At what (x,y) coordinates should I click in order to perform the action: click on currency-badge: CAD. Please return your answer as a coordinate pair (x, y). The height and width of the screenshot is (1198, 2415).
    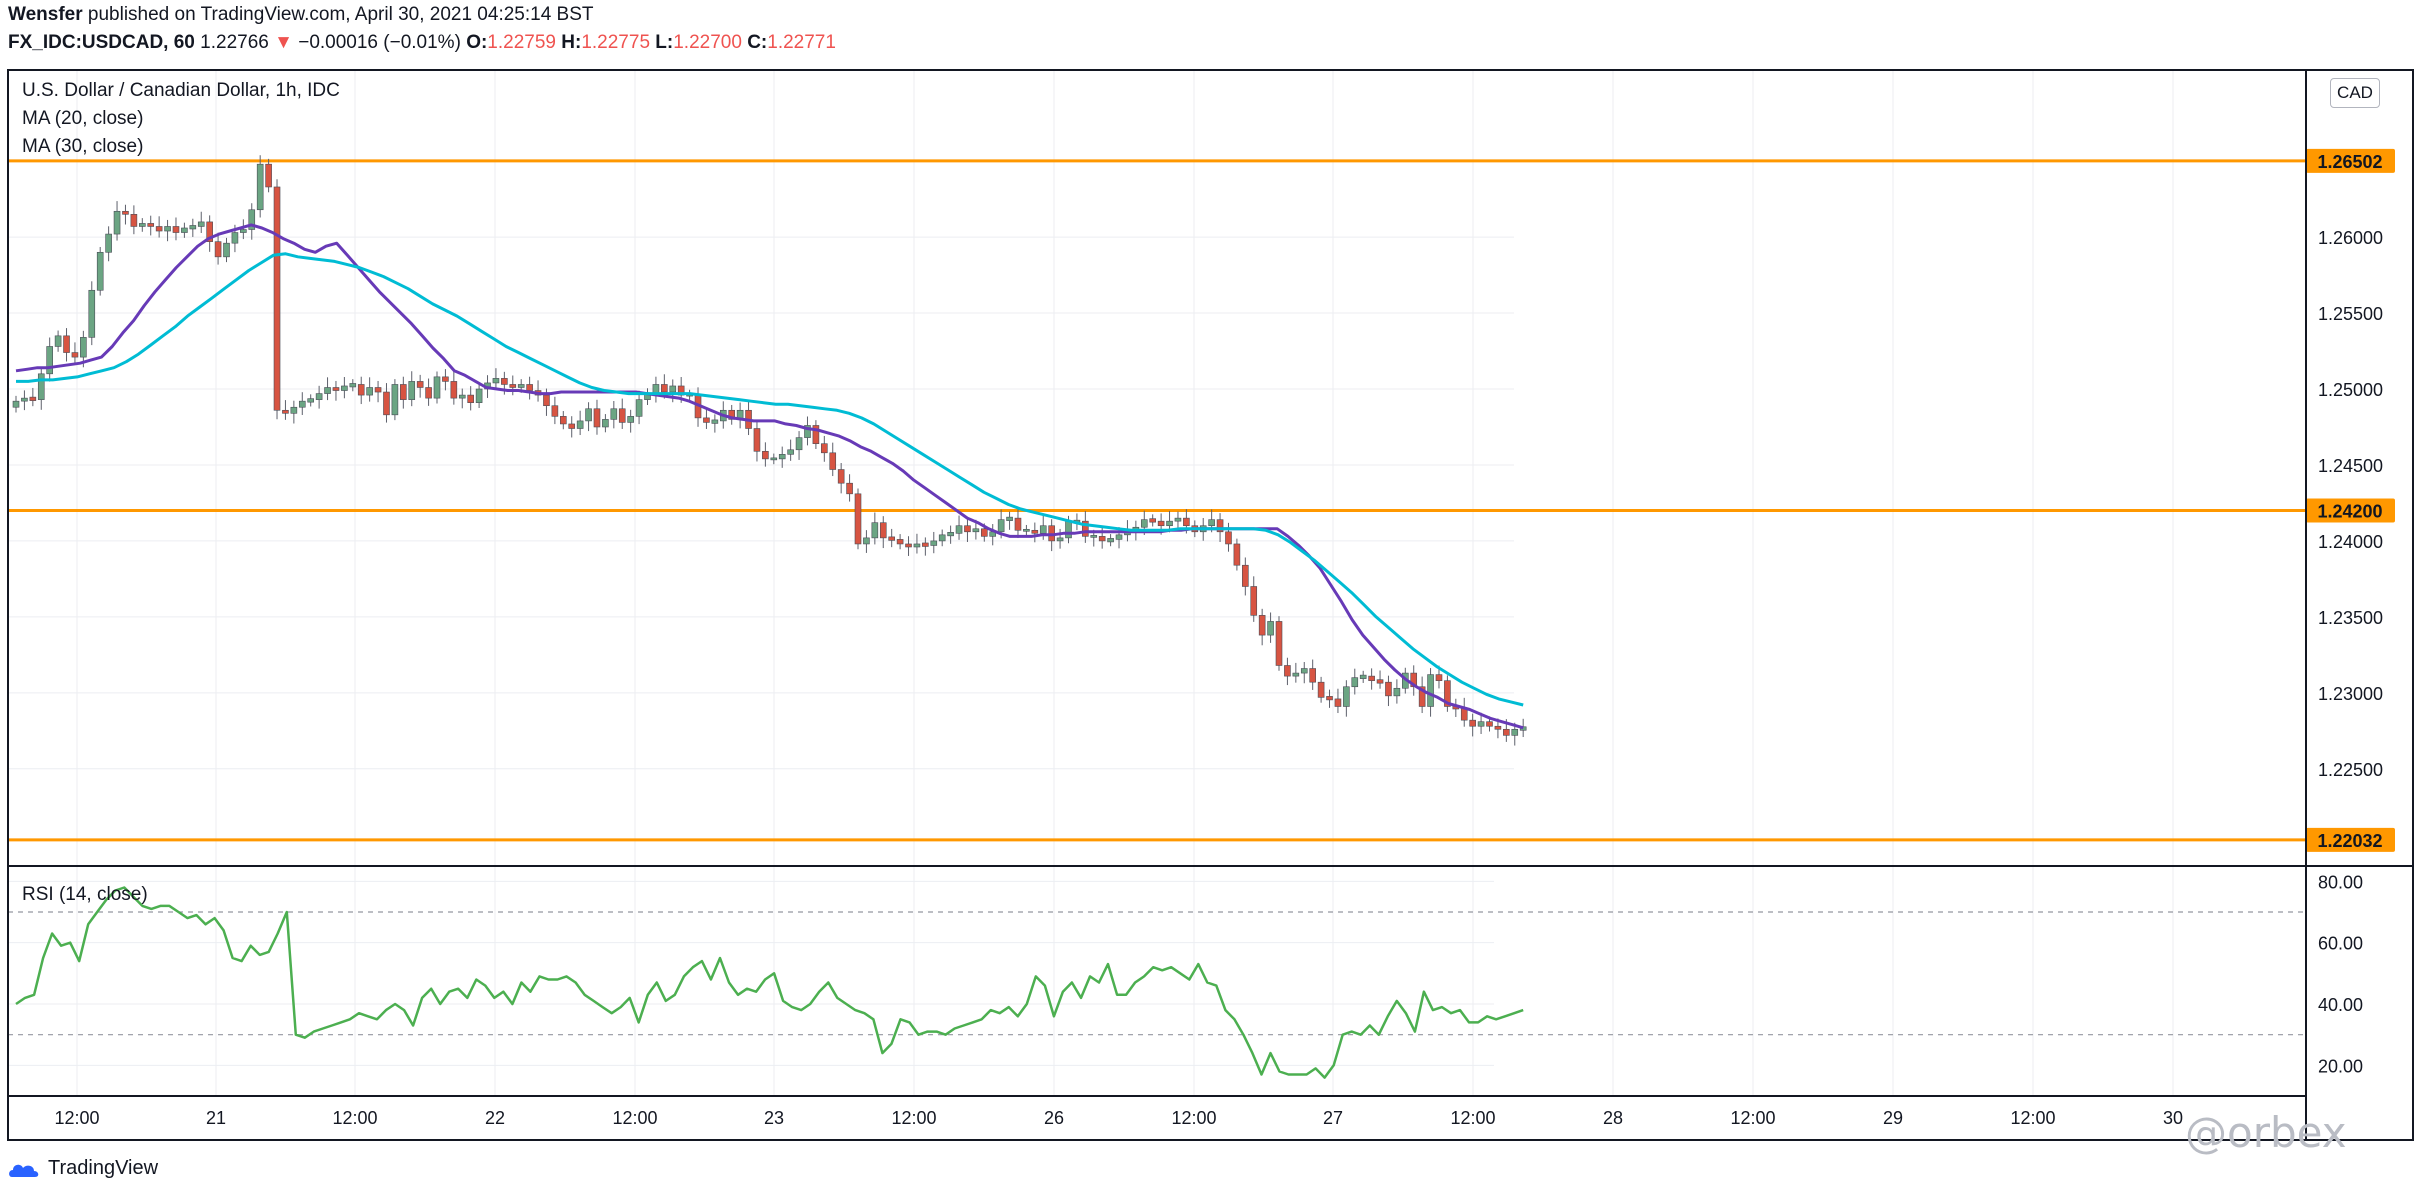
    Looking at the image, I should click on (2355, 93).